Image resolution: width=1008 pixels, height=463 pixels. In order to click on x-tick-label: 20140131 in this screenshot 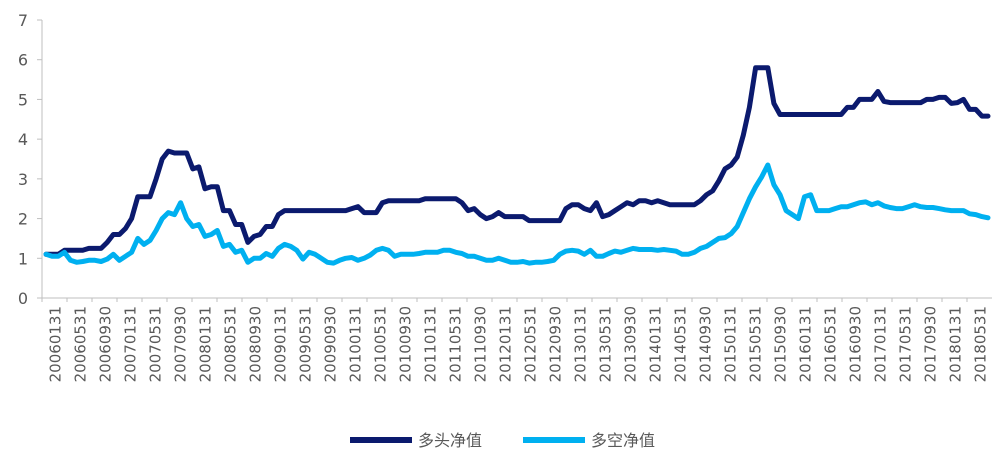, I will do `click(656, 344)`.